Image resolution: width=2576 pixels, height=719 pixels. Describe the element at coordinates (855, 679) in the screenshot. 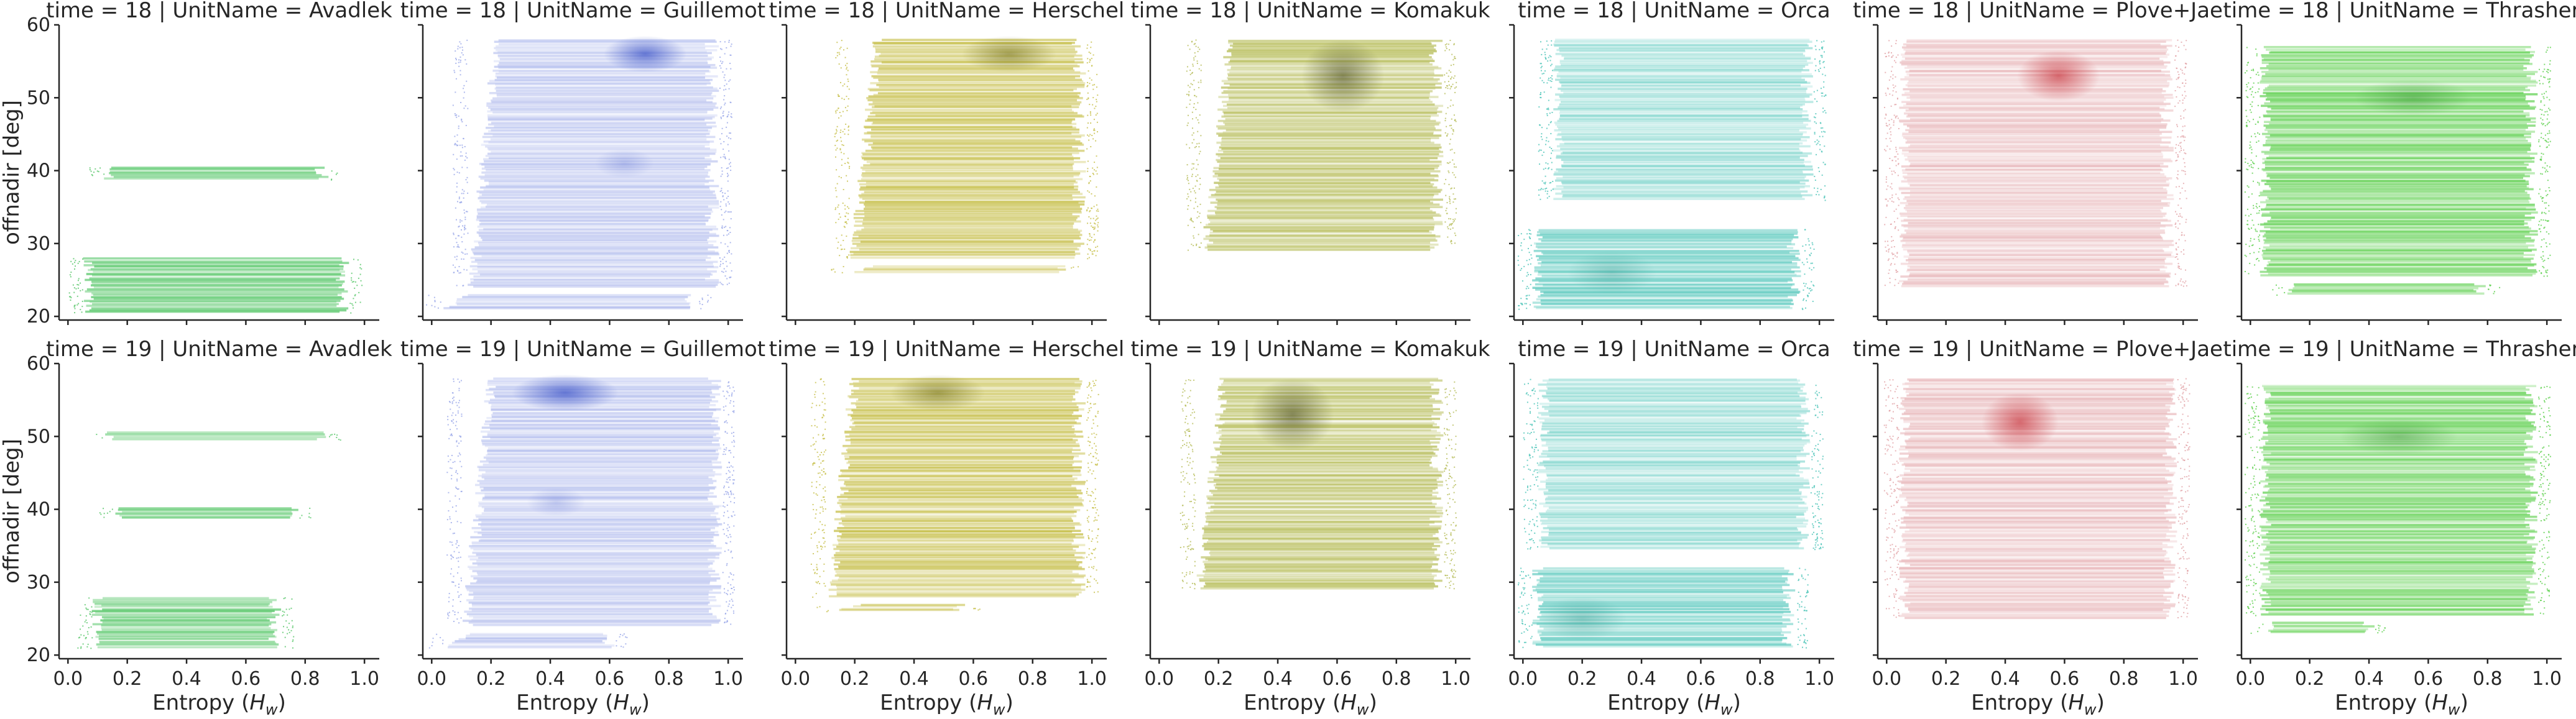

I see `x-tick-label: 0.2` at that location.